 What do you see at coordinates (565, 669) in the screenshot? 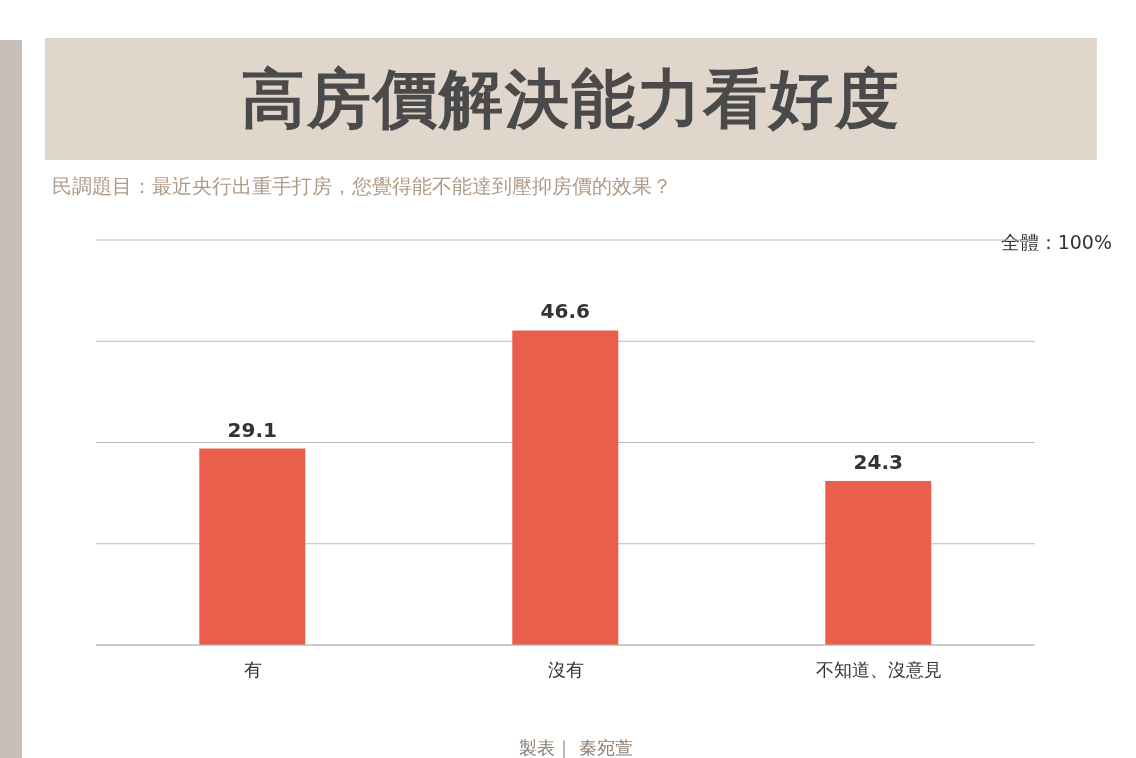
I see `x-tick-label: 沒有` at bounding box center [565, 669].